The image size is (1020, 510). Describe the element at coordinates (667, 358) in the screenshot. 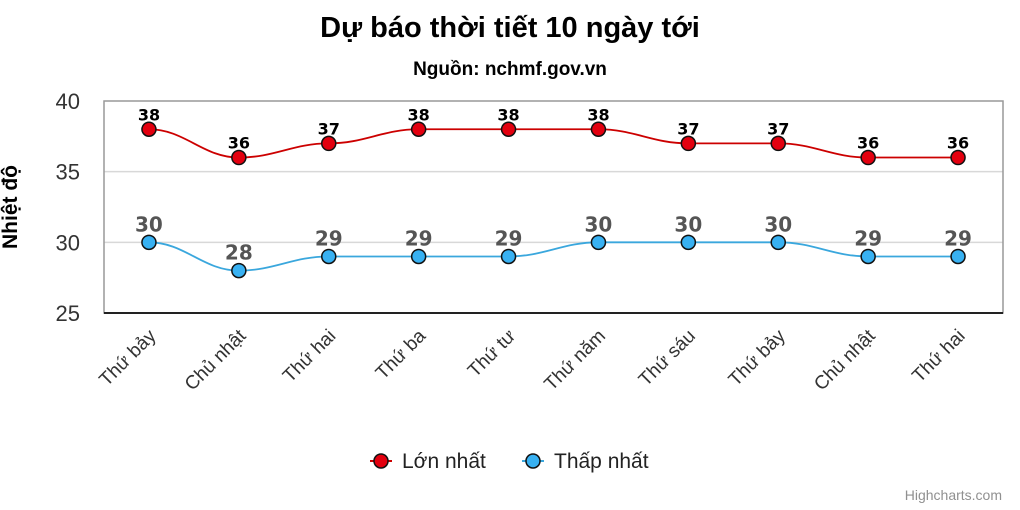

I see `x-tick-label: Thứ sáu` at that location.